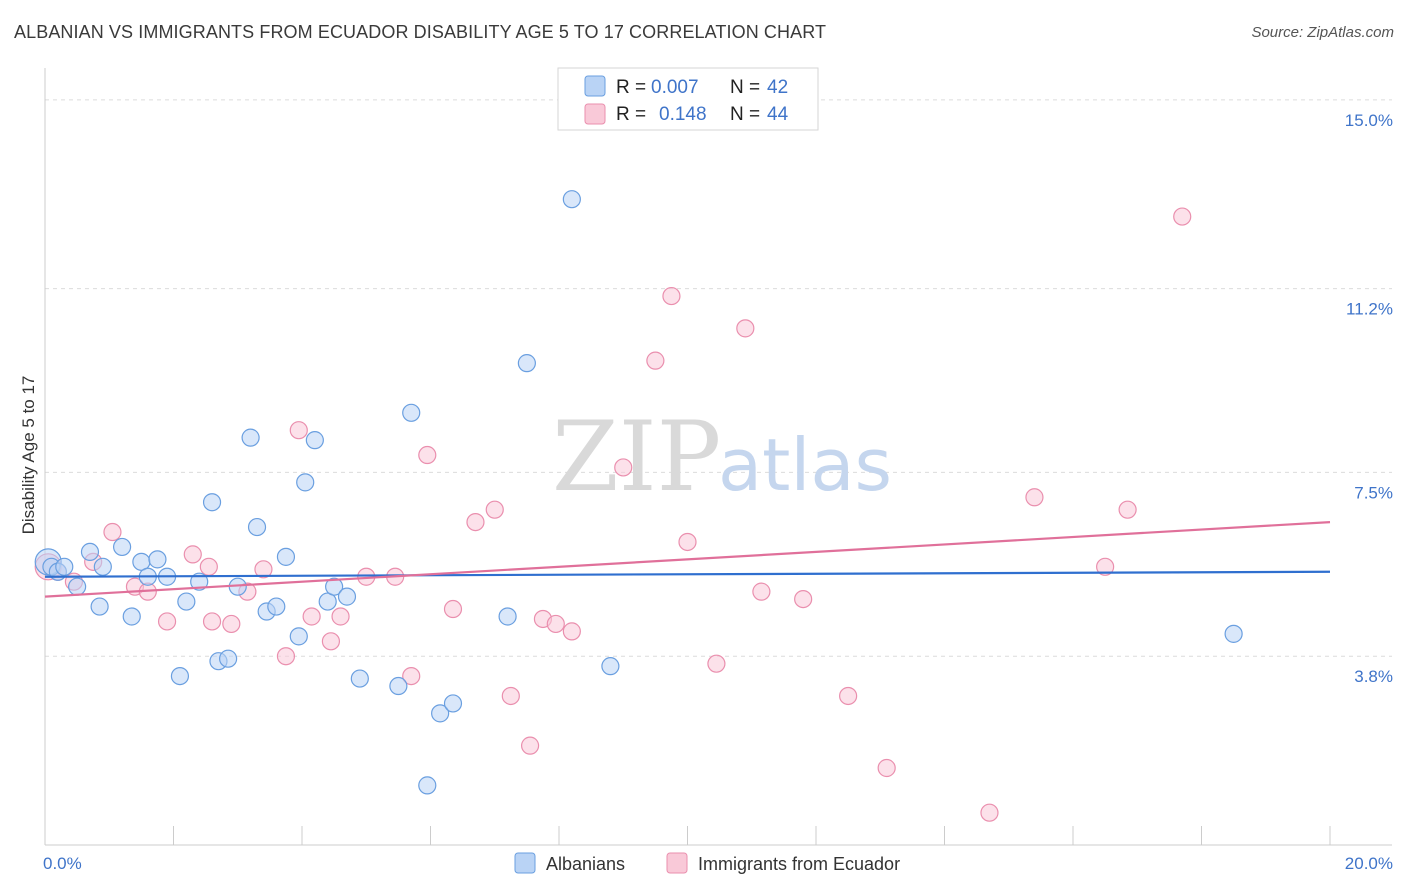 This screenshot has width=1406, height=892. I want to click on y-tick-label: 11.2%, so click(1369, 309).